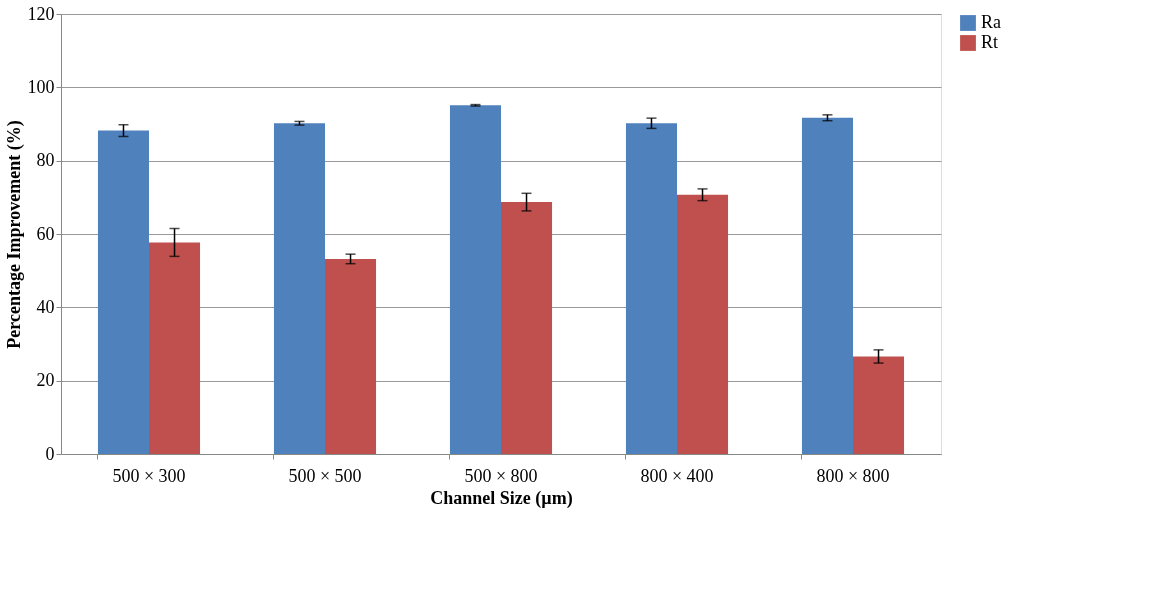 This screenshot has width=1166, height=593. What do you see at coordinates (990, 42) in the screenshot?
I see `legend-label: Rt` at bounding box center [990, 42].